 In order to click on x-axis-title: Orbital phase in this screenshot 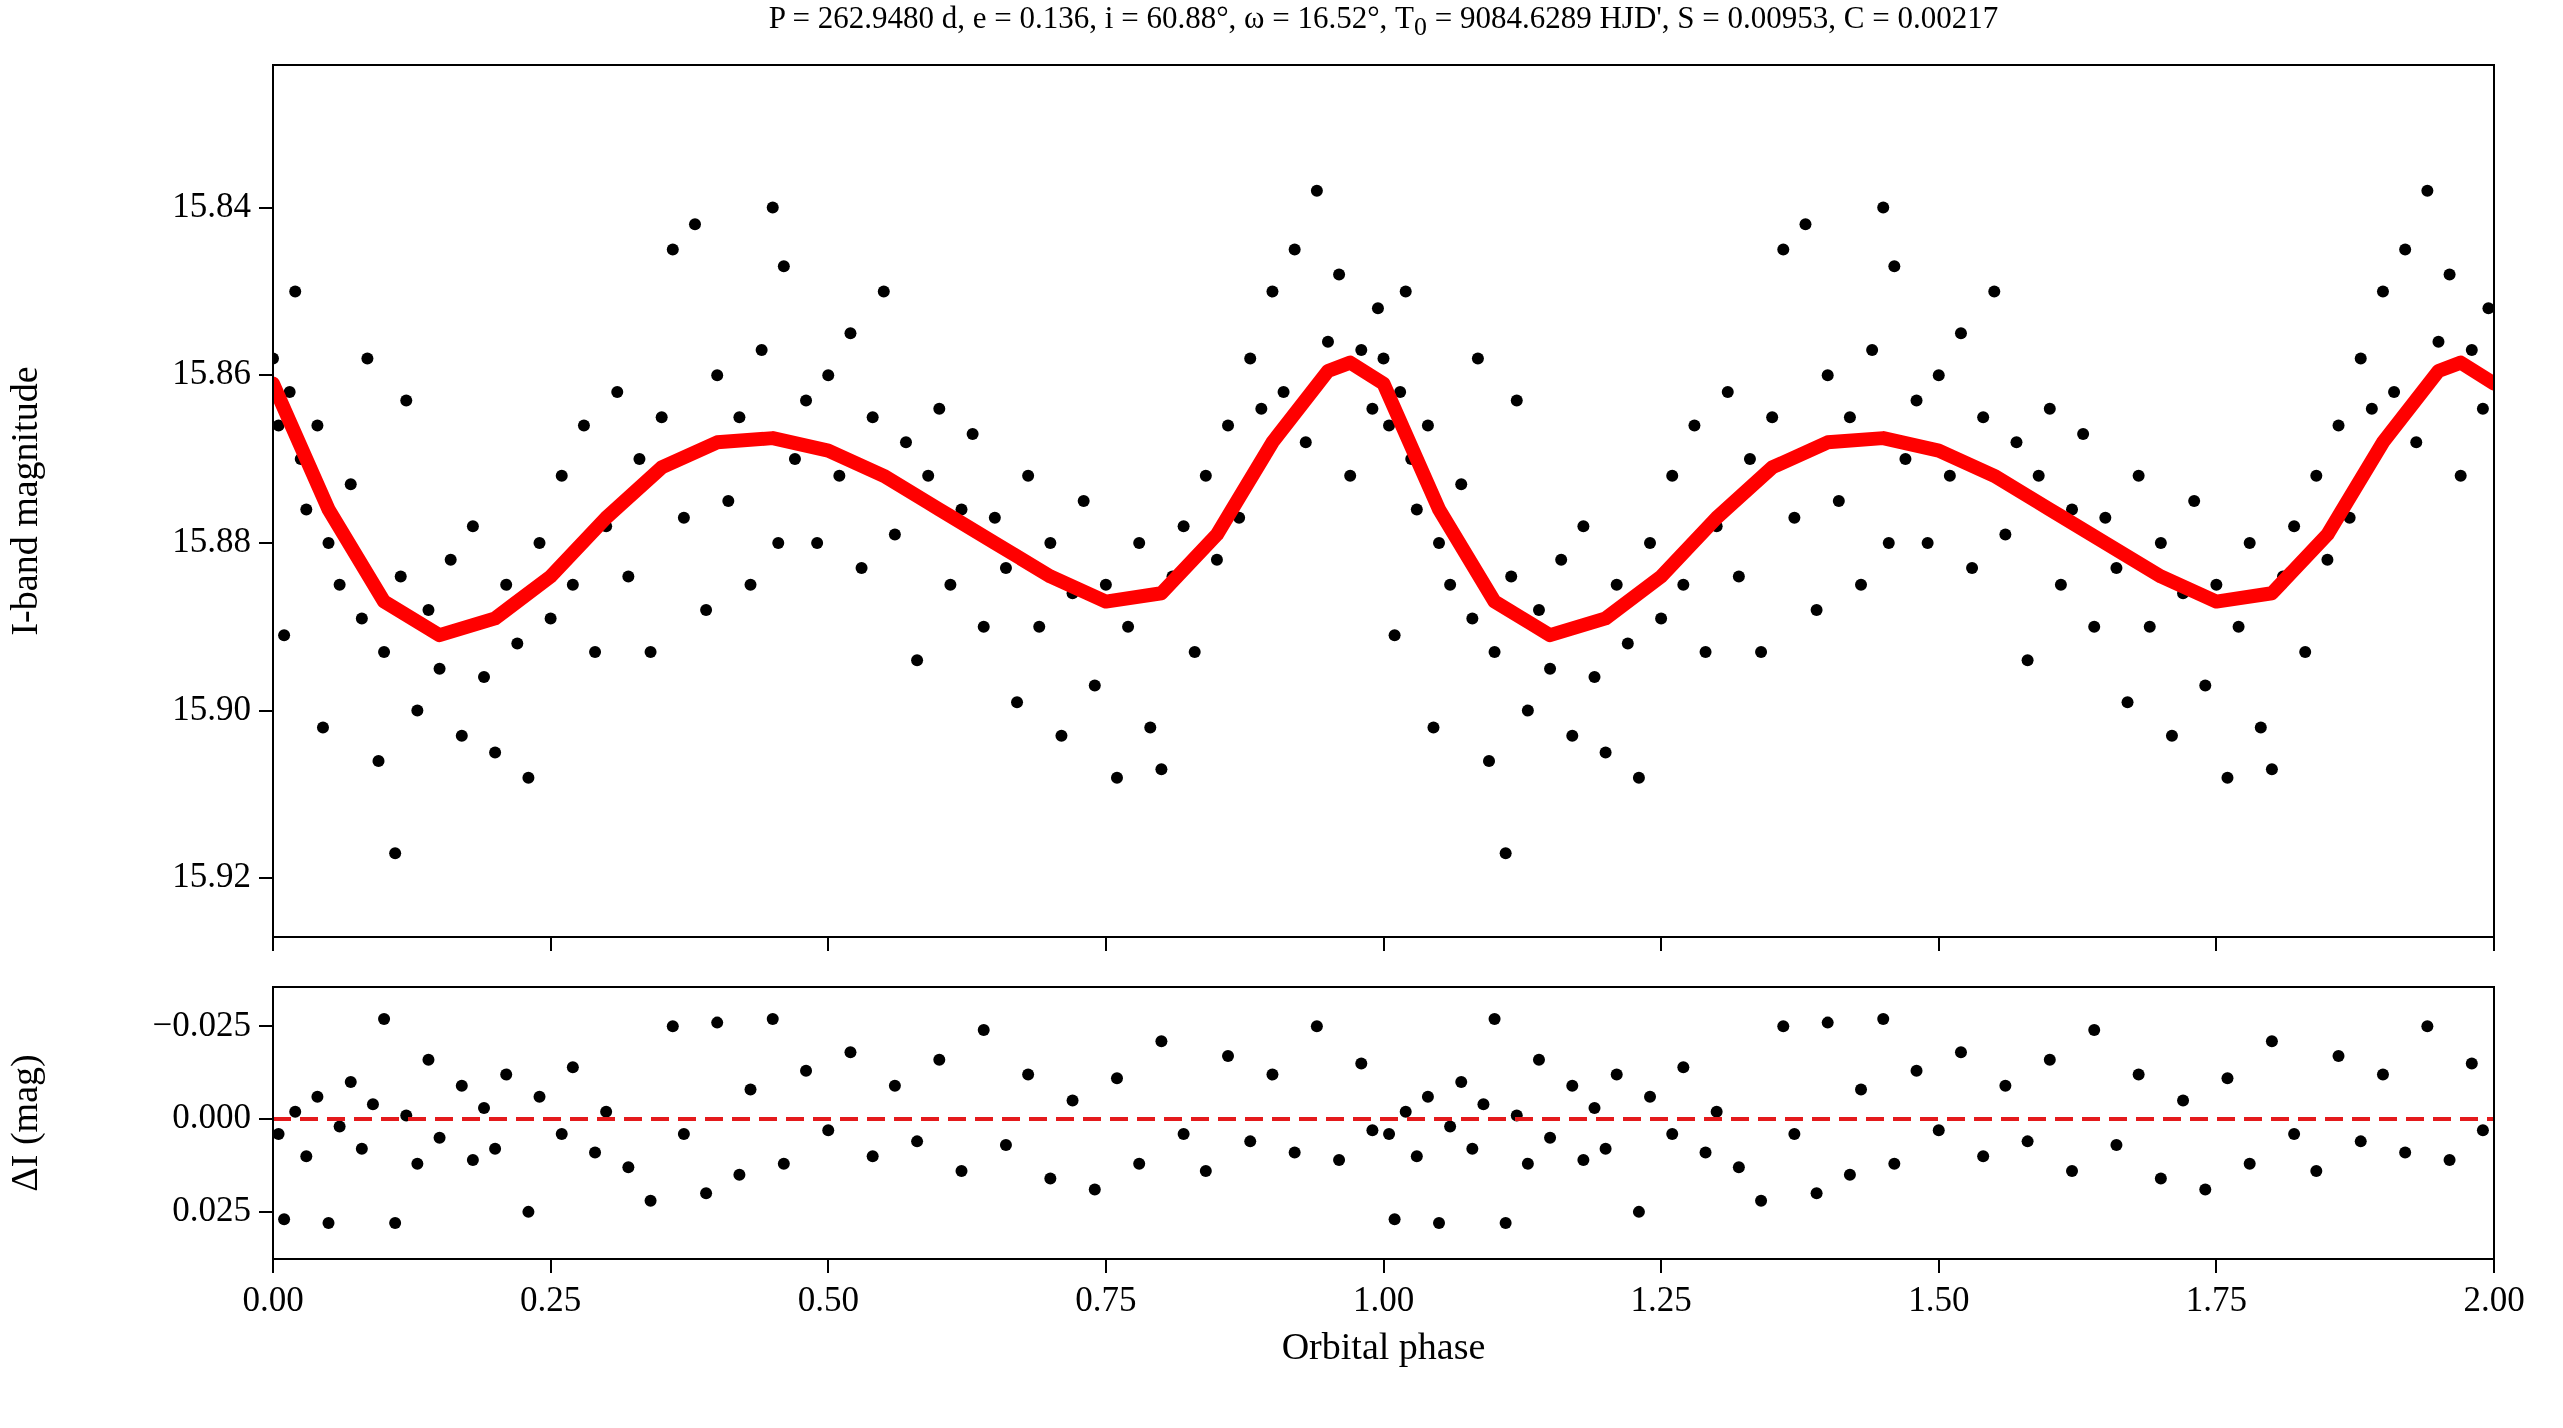, I will do `click(1383, 1346)`.